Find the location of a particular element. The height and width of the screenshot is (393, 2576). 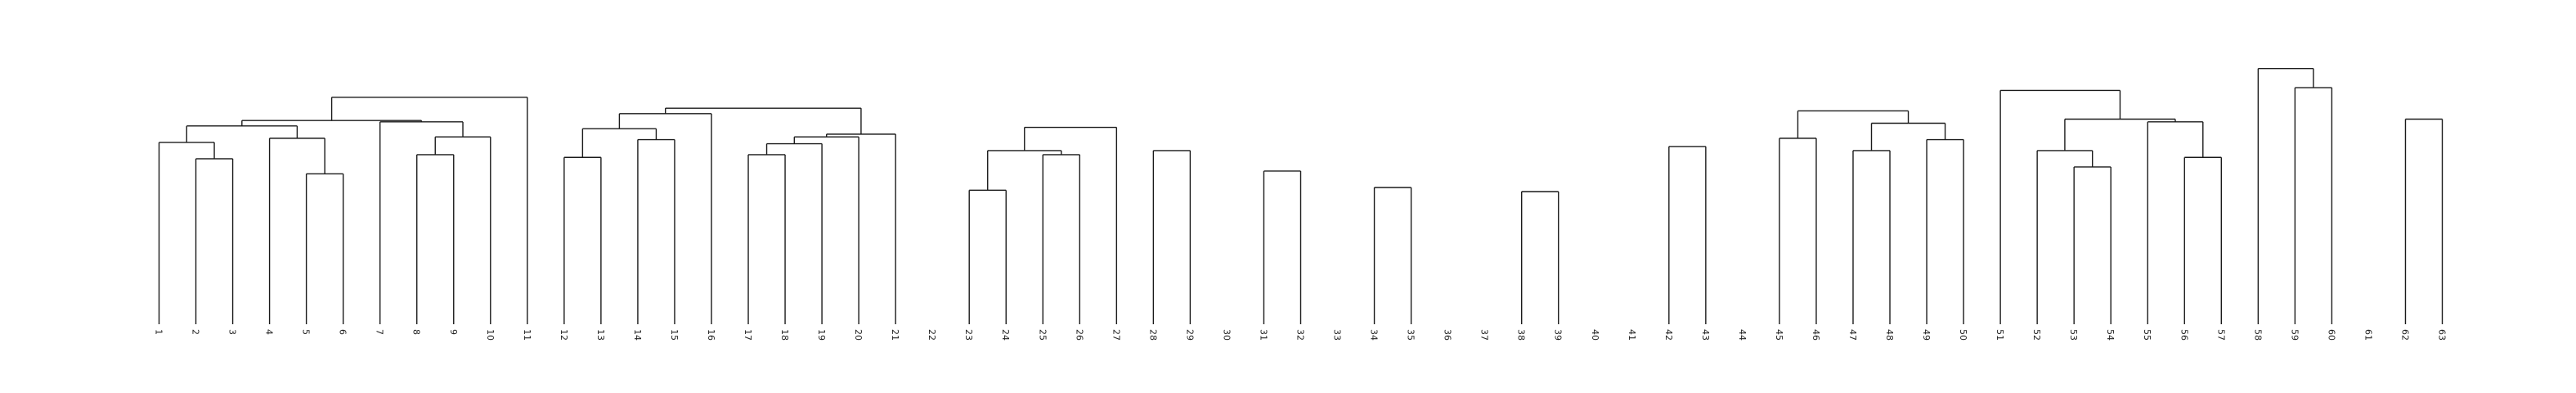

leaf-label-25: 25 is located at coordinates (1043, 335).